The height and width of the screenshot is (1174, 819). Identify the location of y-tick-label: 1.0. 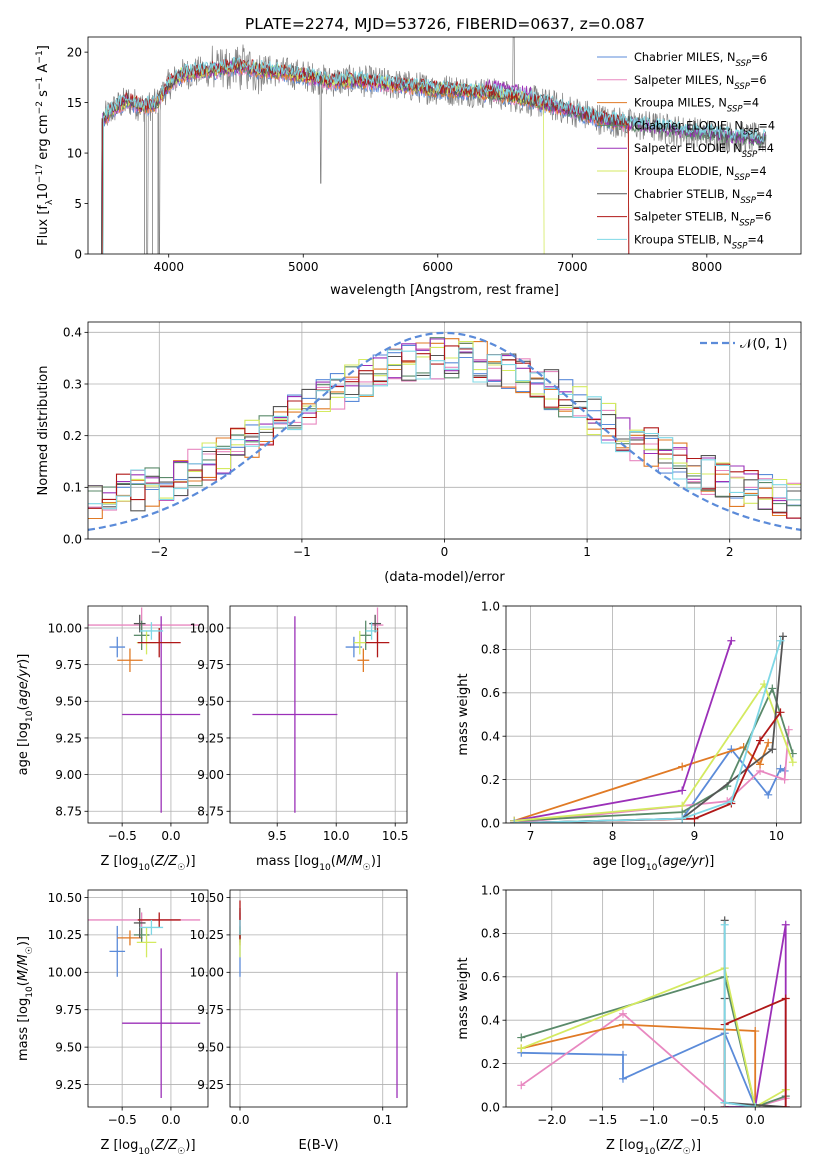
(490, 606).